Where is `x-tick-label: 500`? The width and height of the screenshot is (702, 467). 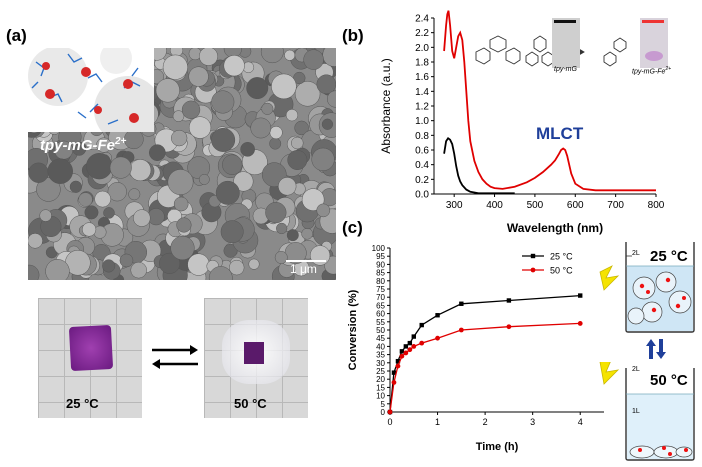
x-tick-label: 500 is located at coordinates (535, 205).